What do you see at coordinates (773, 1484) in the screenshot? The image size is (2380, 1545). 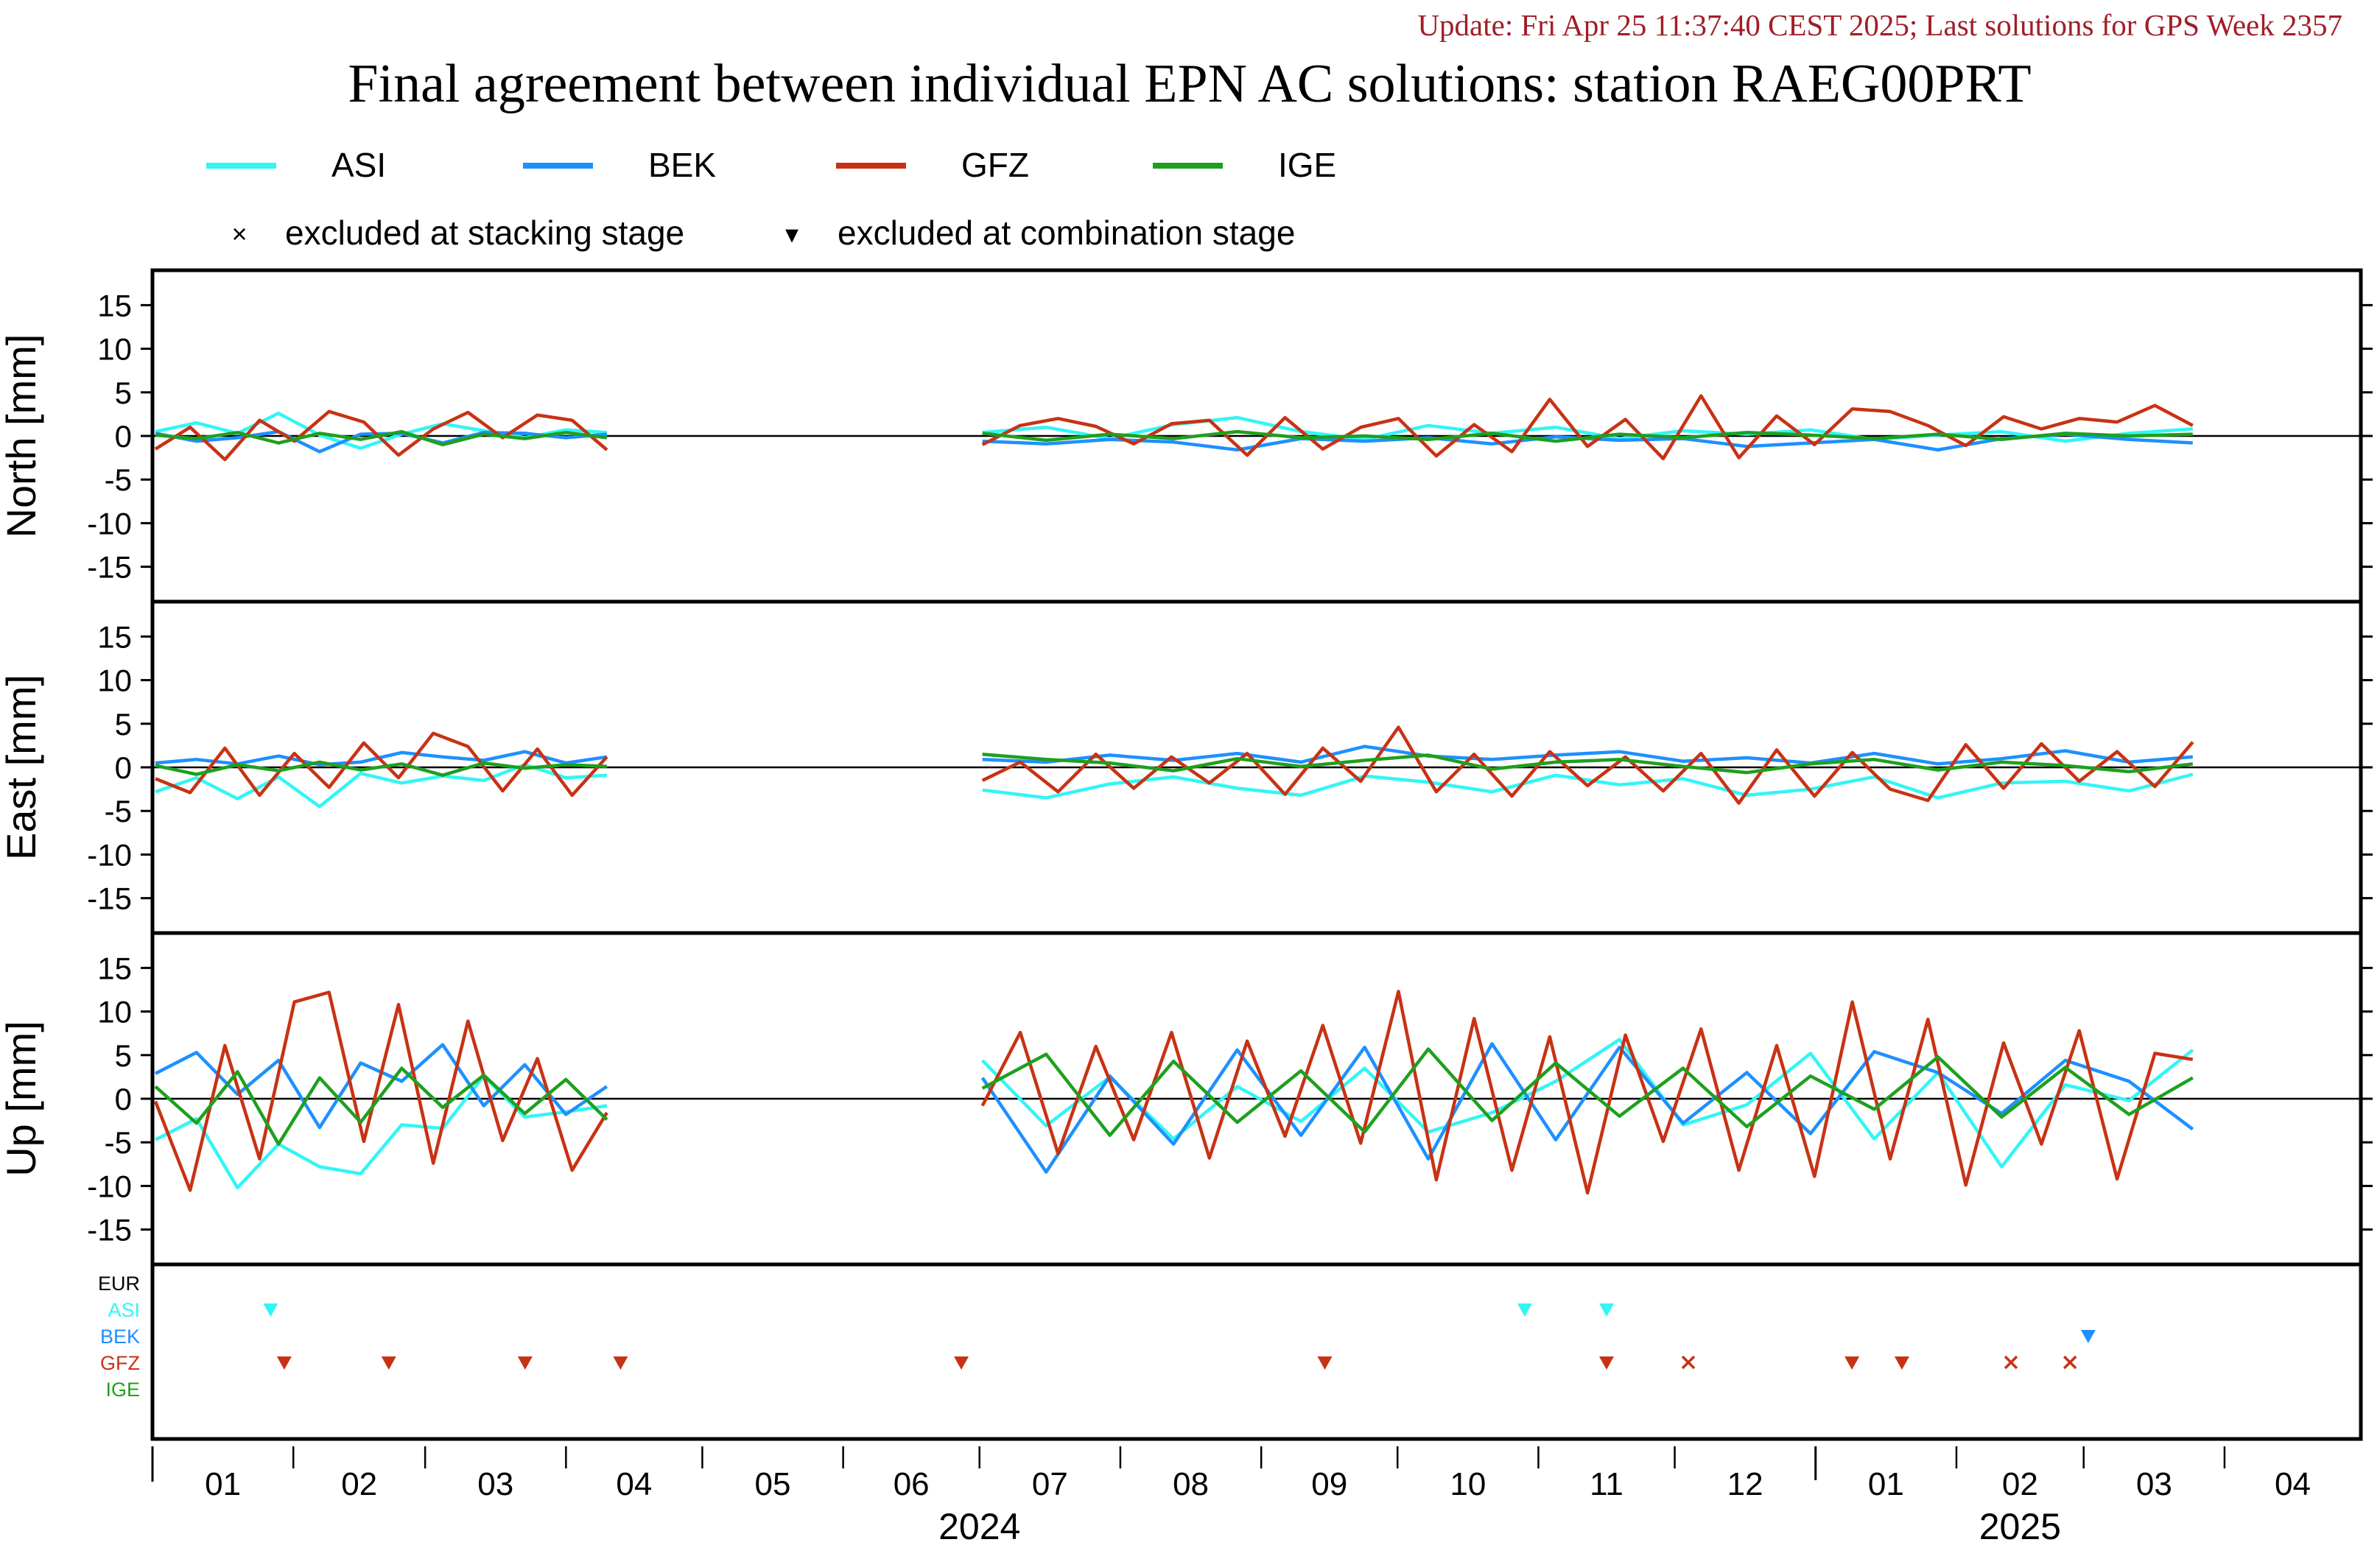 I see `x-month-label: 05` at bounding box center [773, 1484].